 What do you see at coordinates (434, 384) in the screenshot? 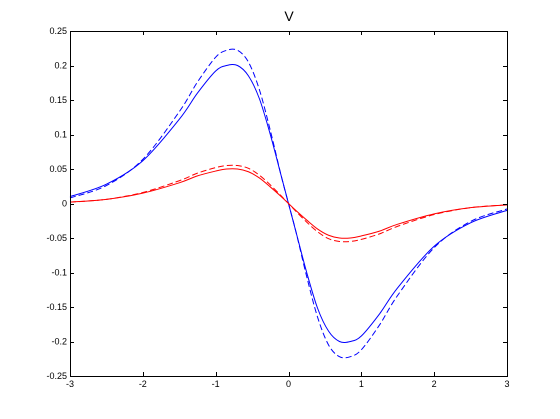
I see `x-tick-label: 2` at bounding box center [434, 384].